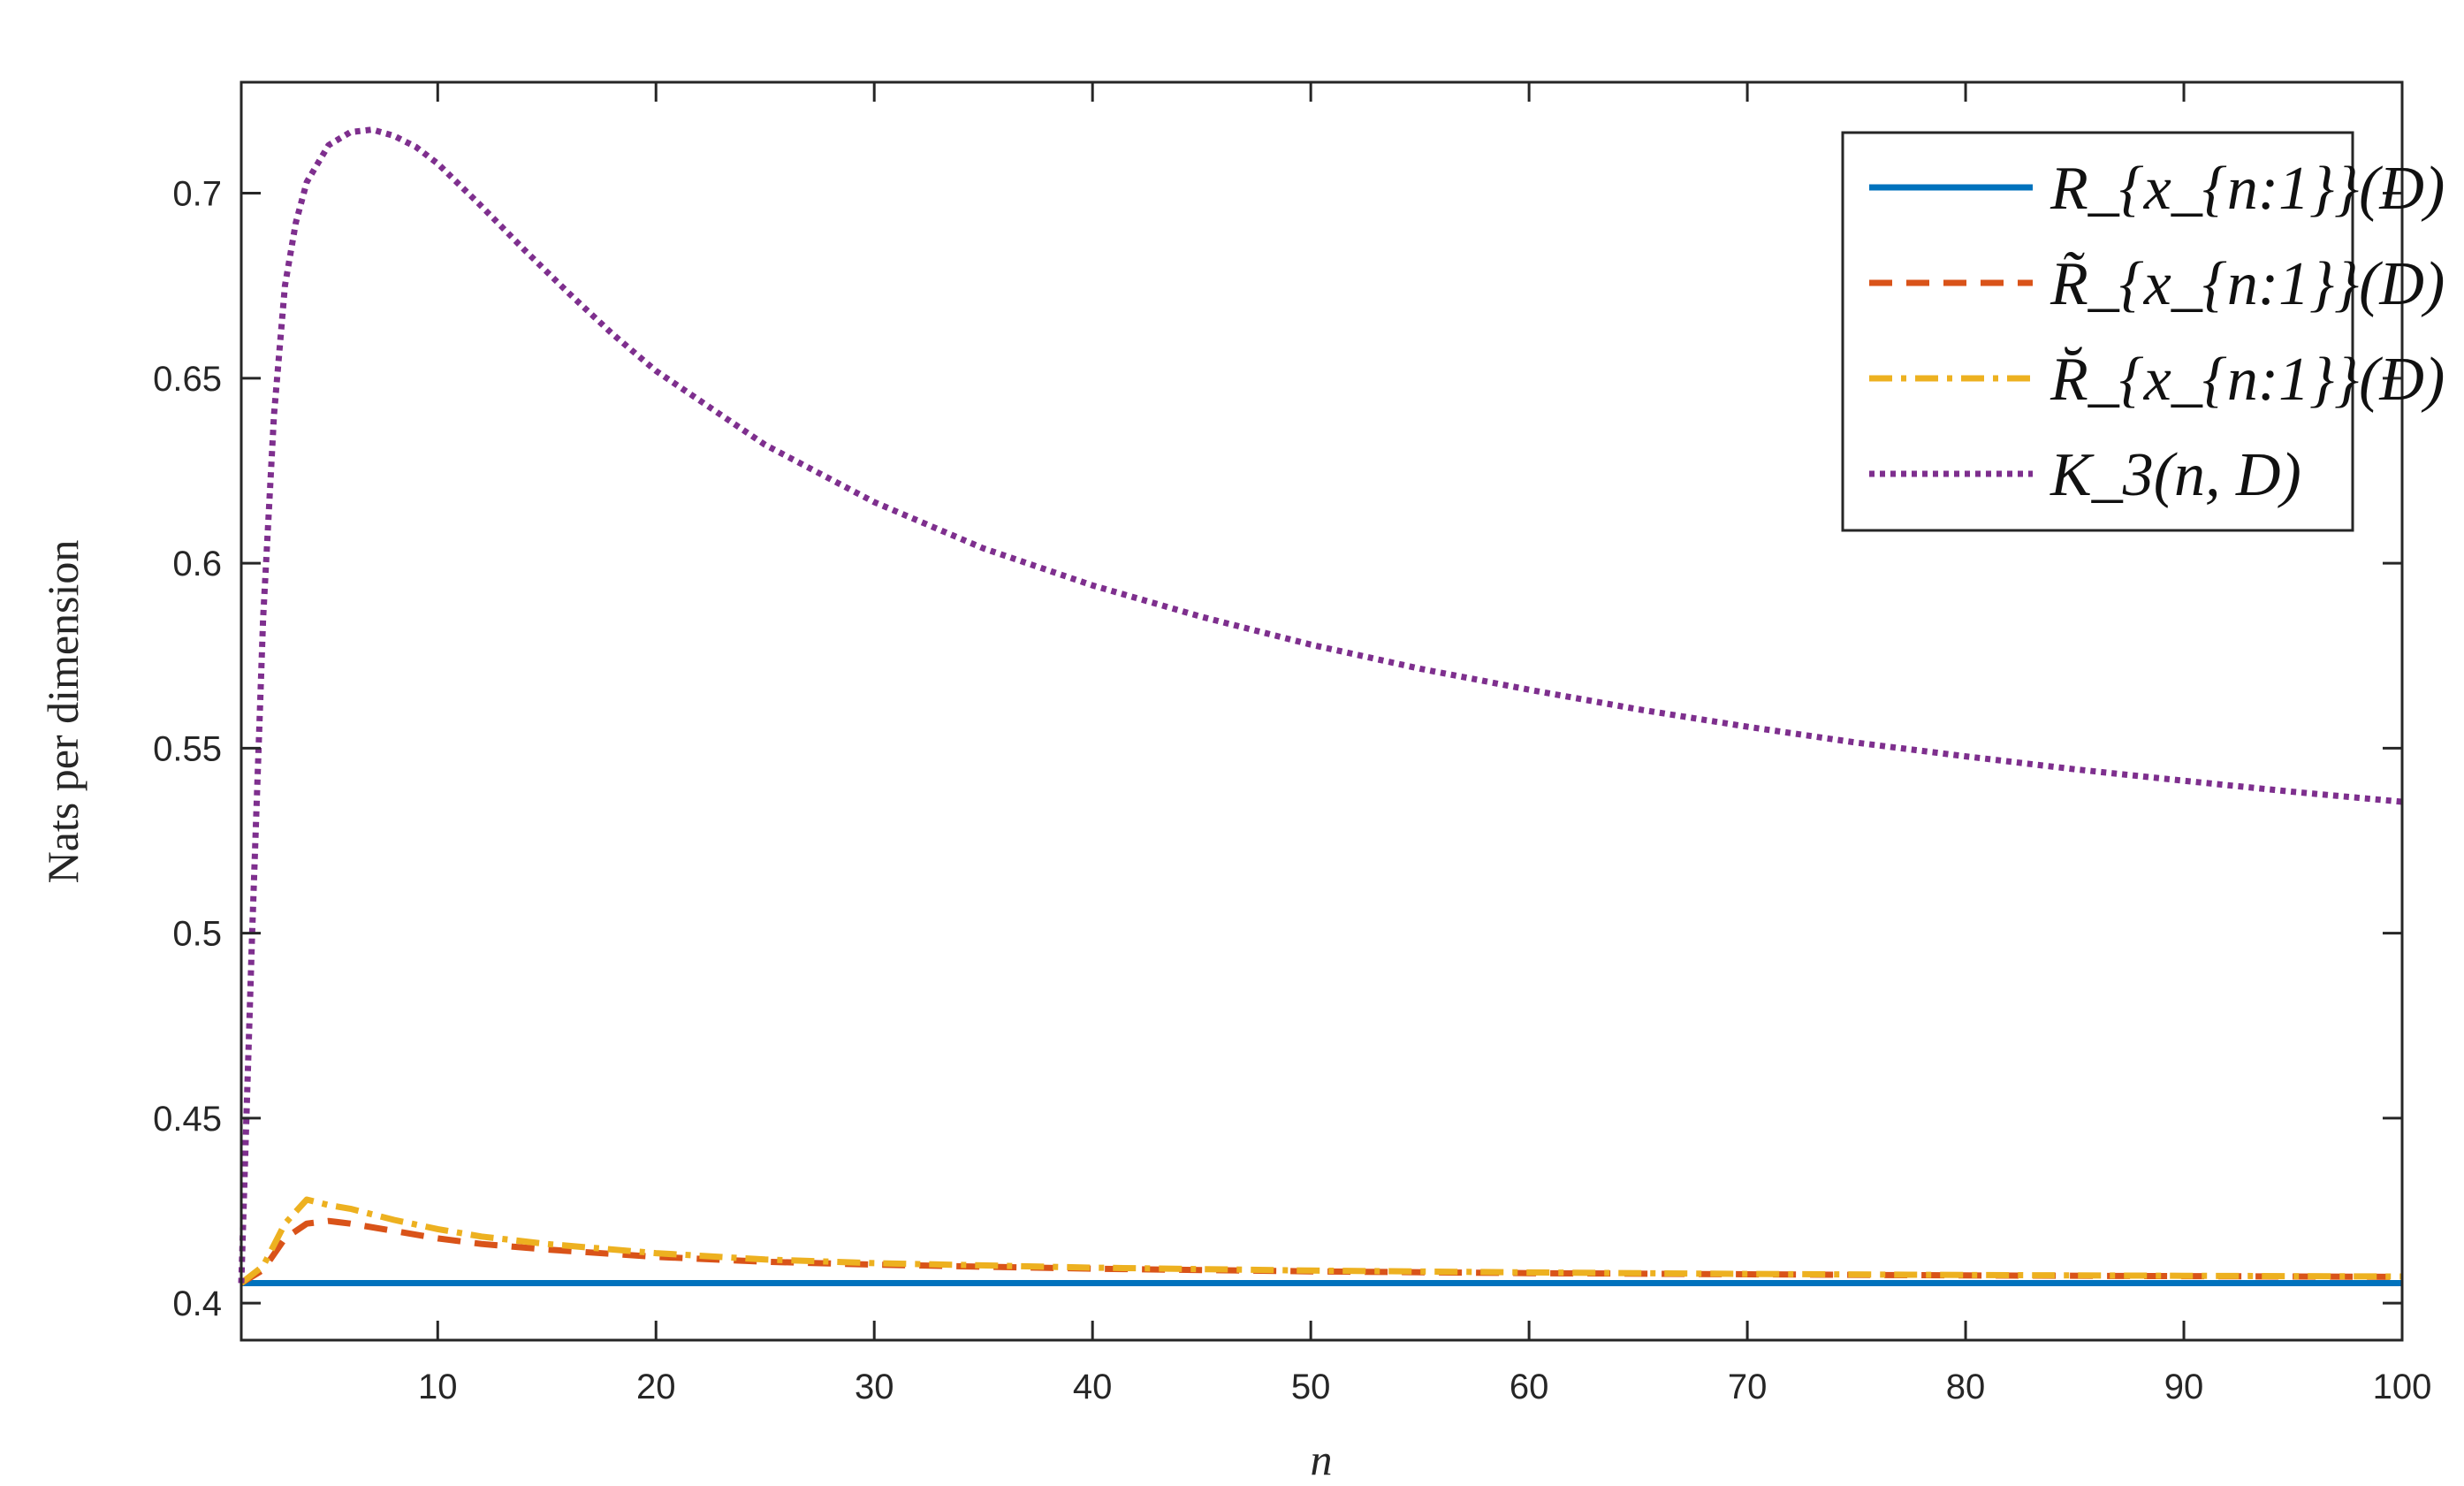 This screenshot has height=1486, width=2464. What do you see at coordinates (197, 564) in the screenshot?
I see `y-tick-label: 0.6` at bounding box center [197, 564].